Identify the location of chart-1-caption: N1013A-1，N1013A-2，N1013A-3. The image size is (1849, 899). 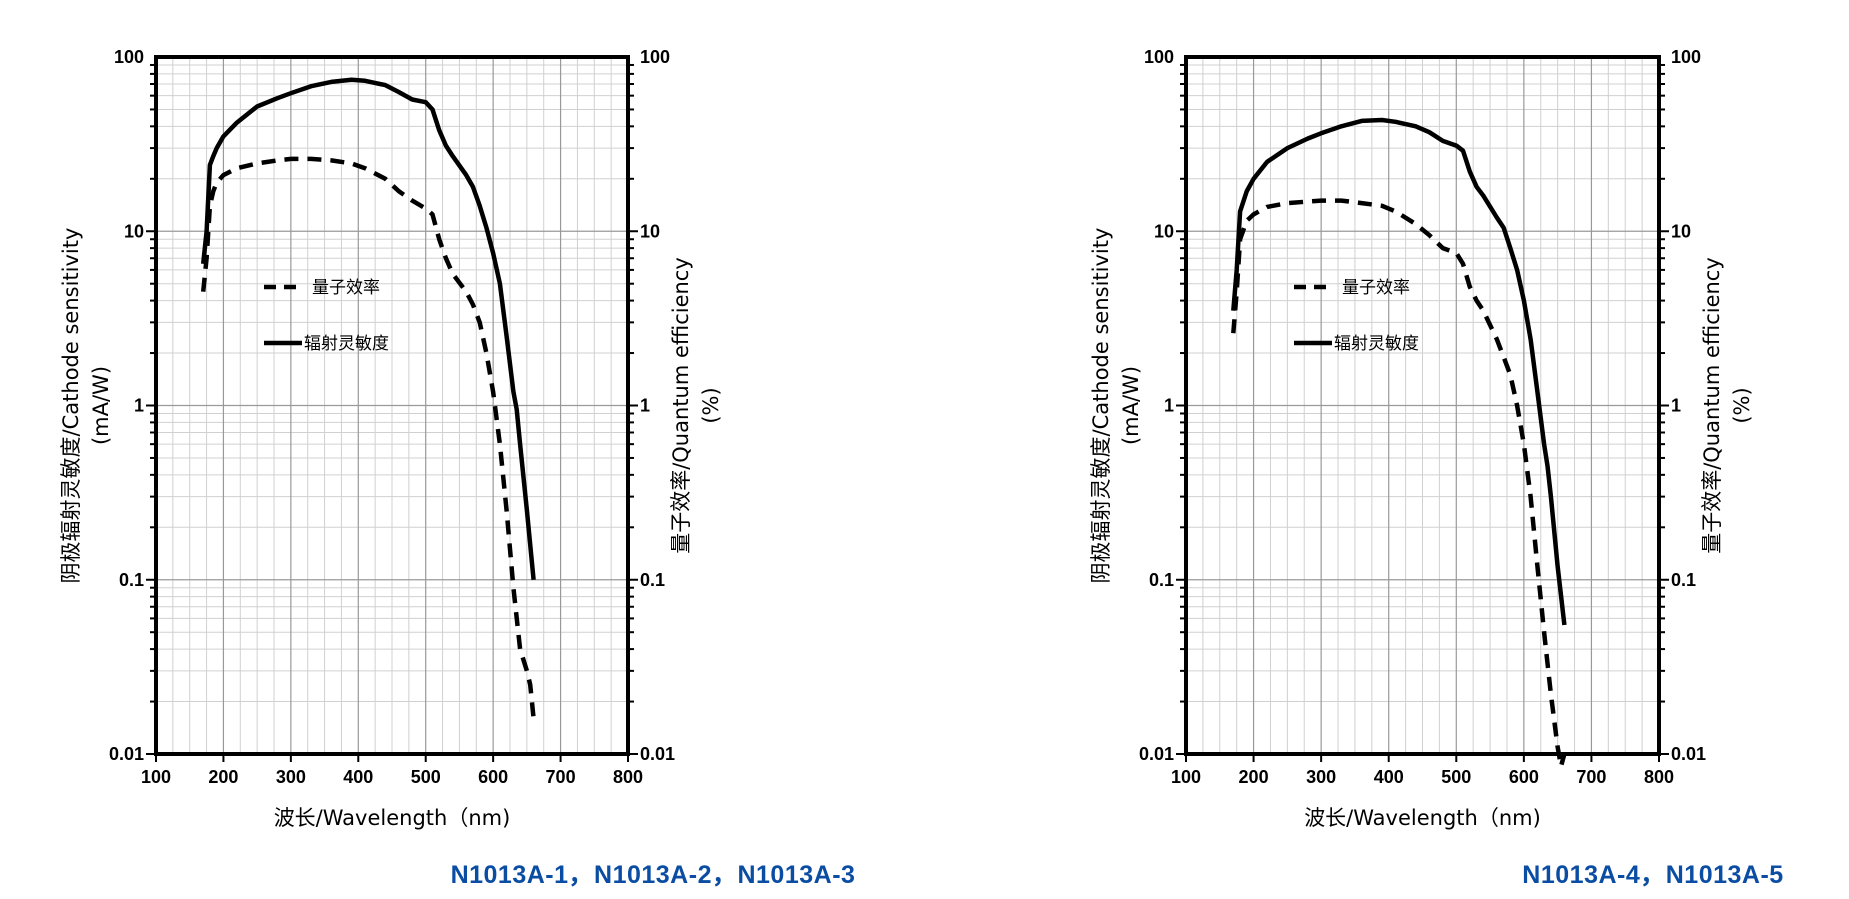
(653, 875).